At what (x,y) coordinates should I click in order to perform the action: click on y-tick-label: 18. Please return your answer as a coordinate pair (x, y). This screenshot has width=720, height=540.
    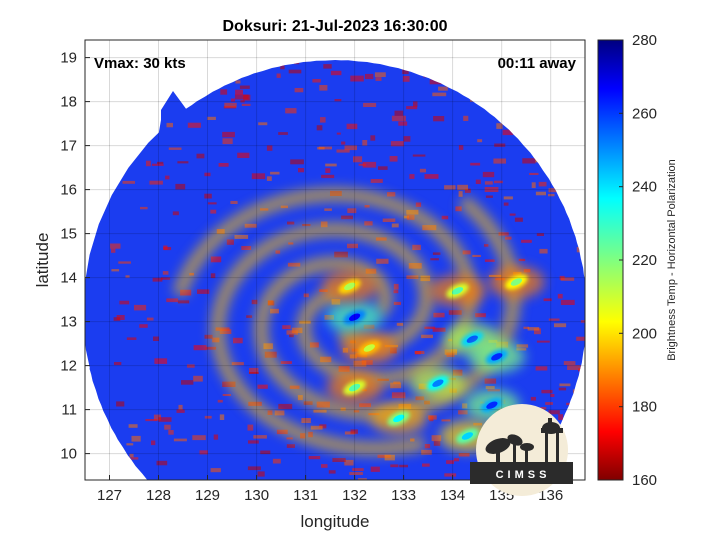
    Looking at the image, I should click on (68, 102).